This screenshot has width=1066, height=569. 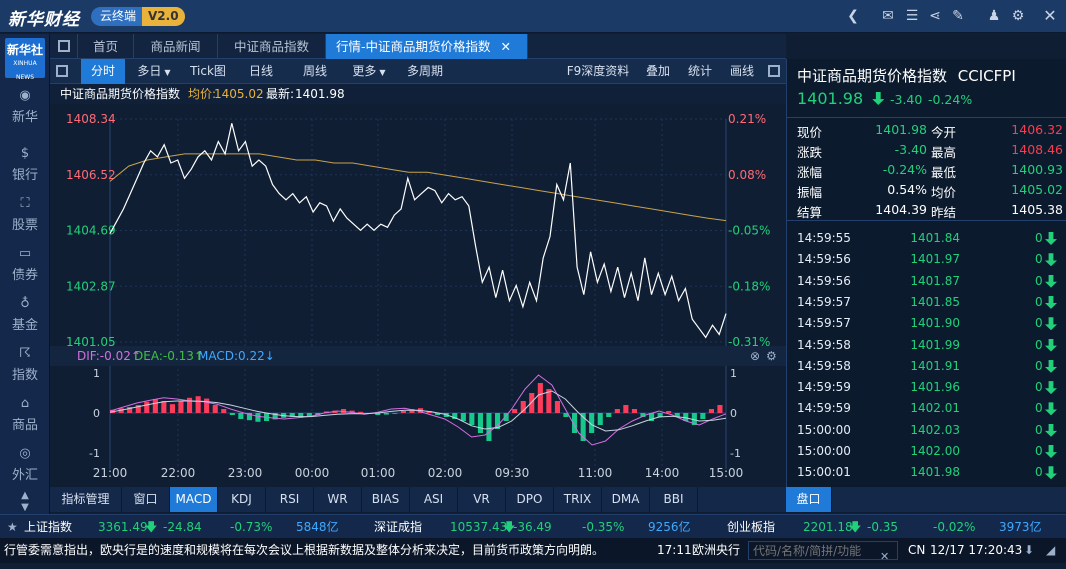 I want to click on tool-more: 更多 ▼, so click(x=369, y=71).